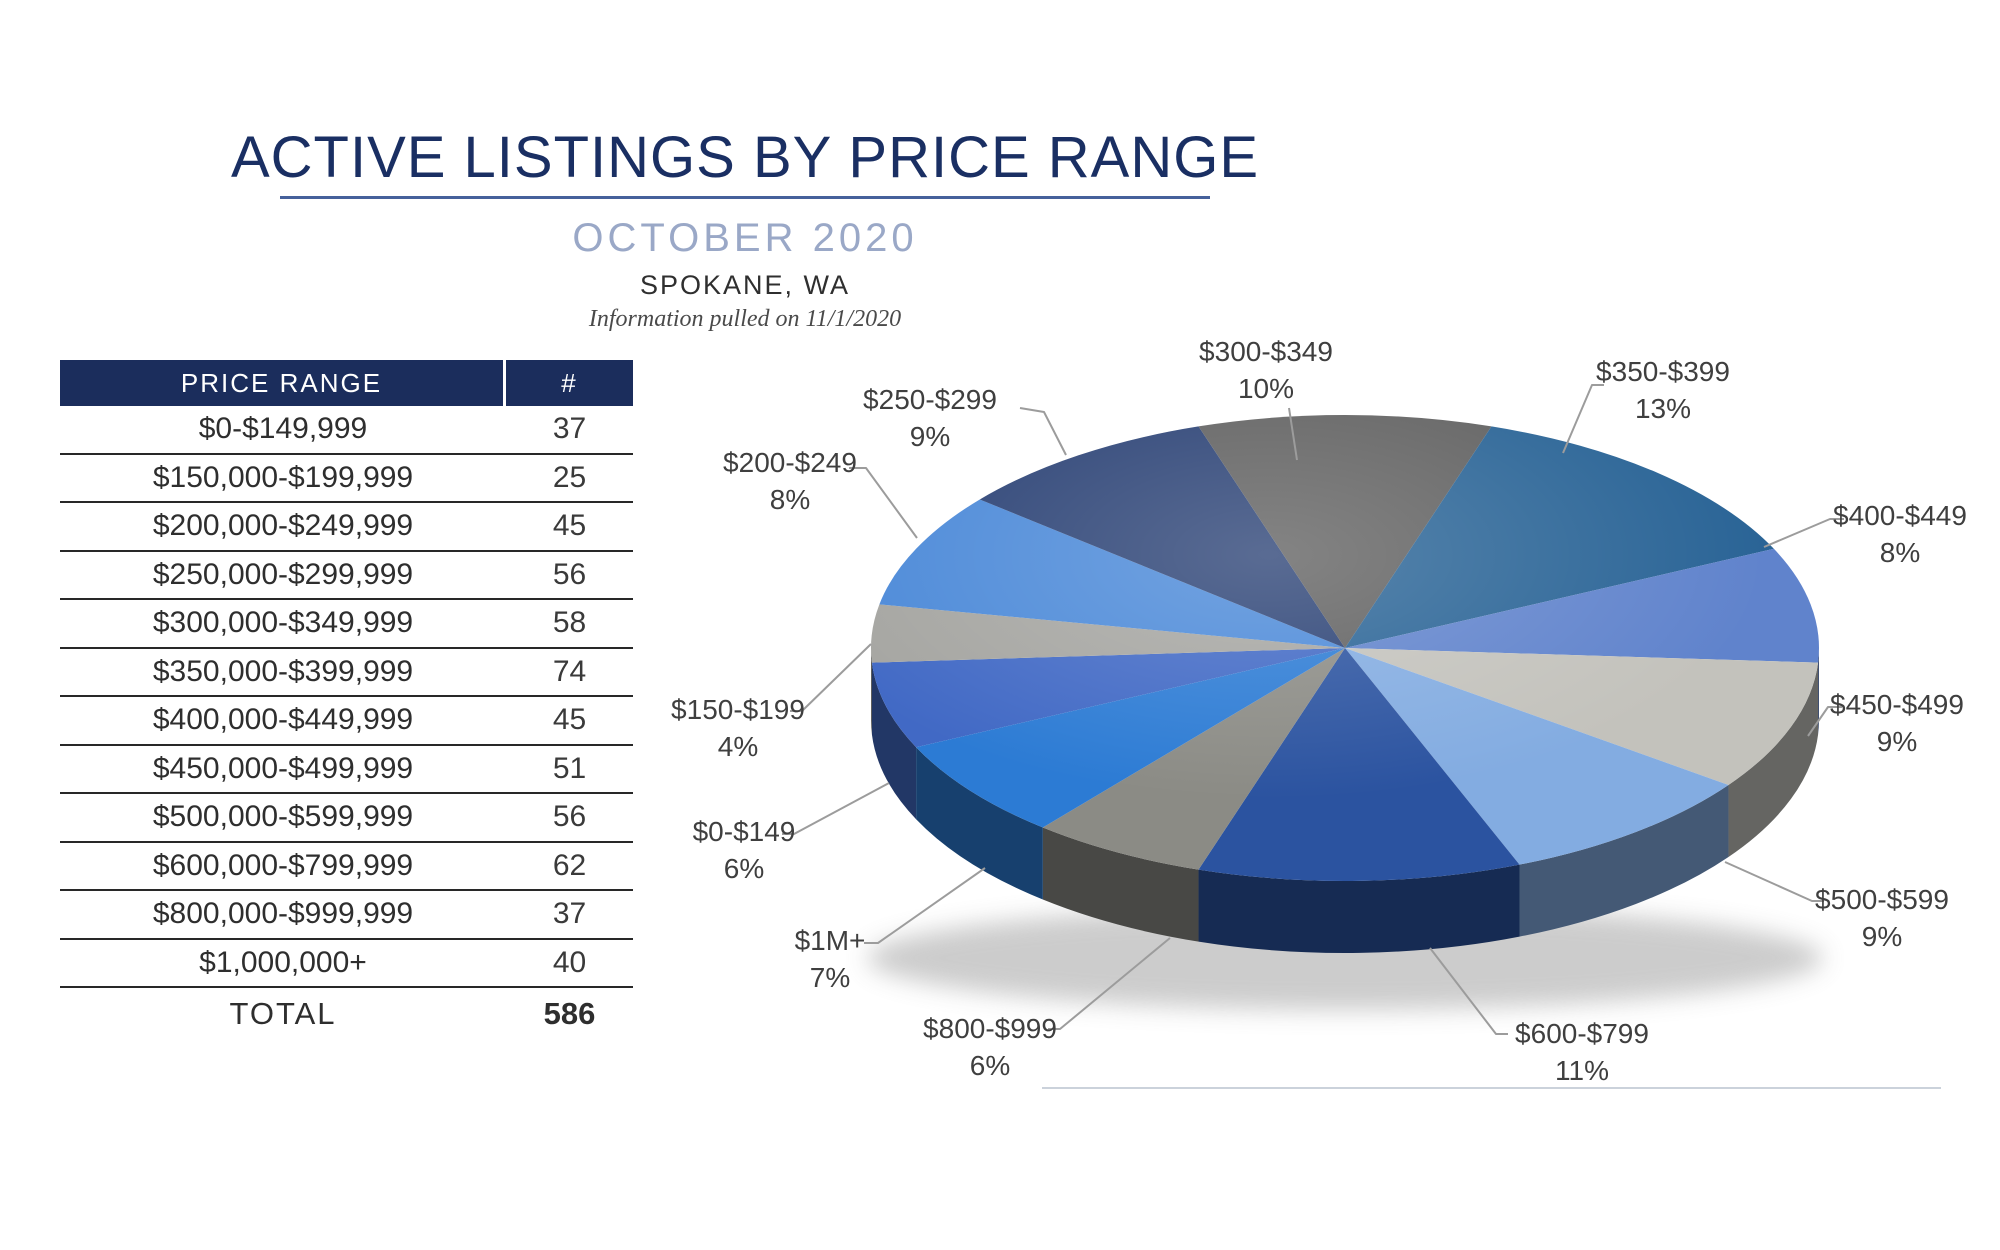  I want to click on pie-slice-label-11: $1M+, so click(830, 940).